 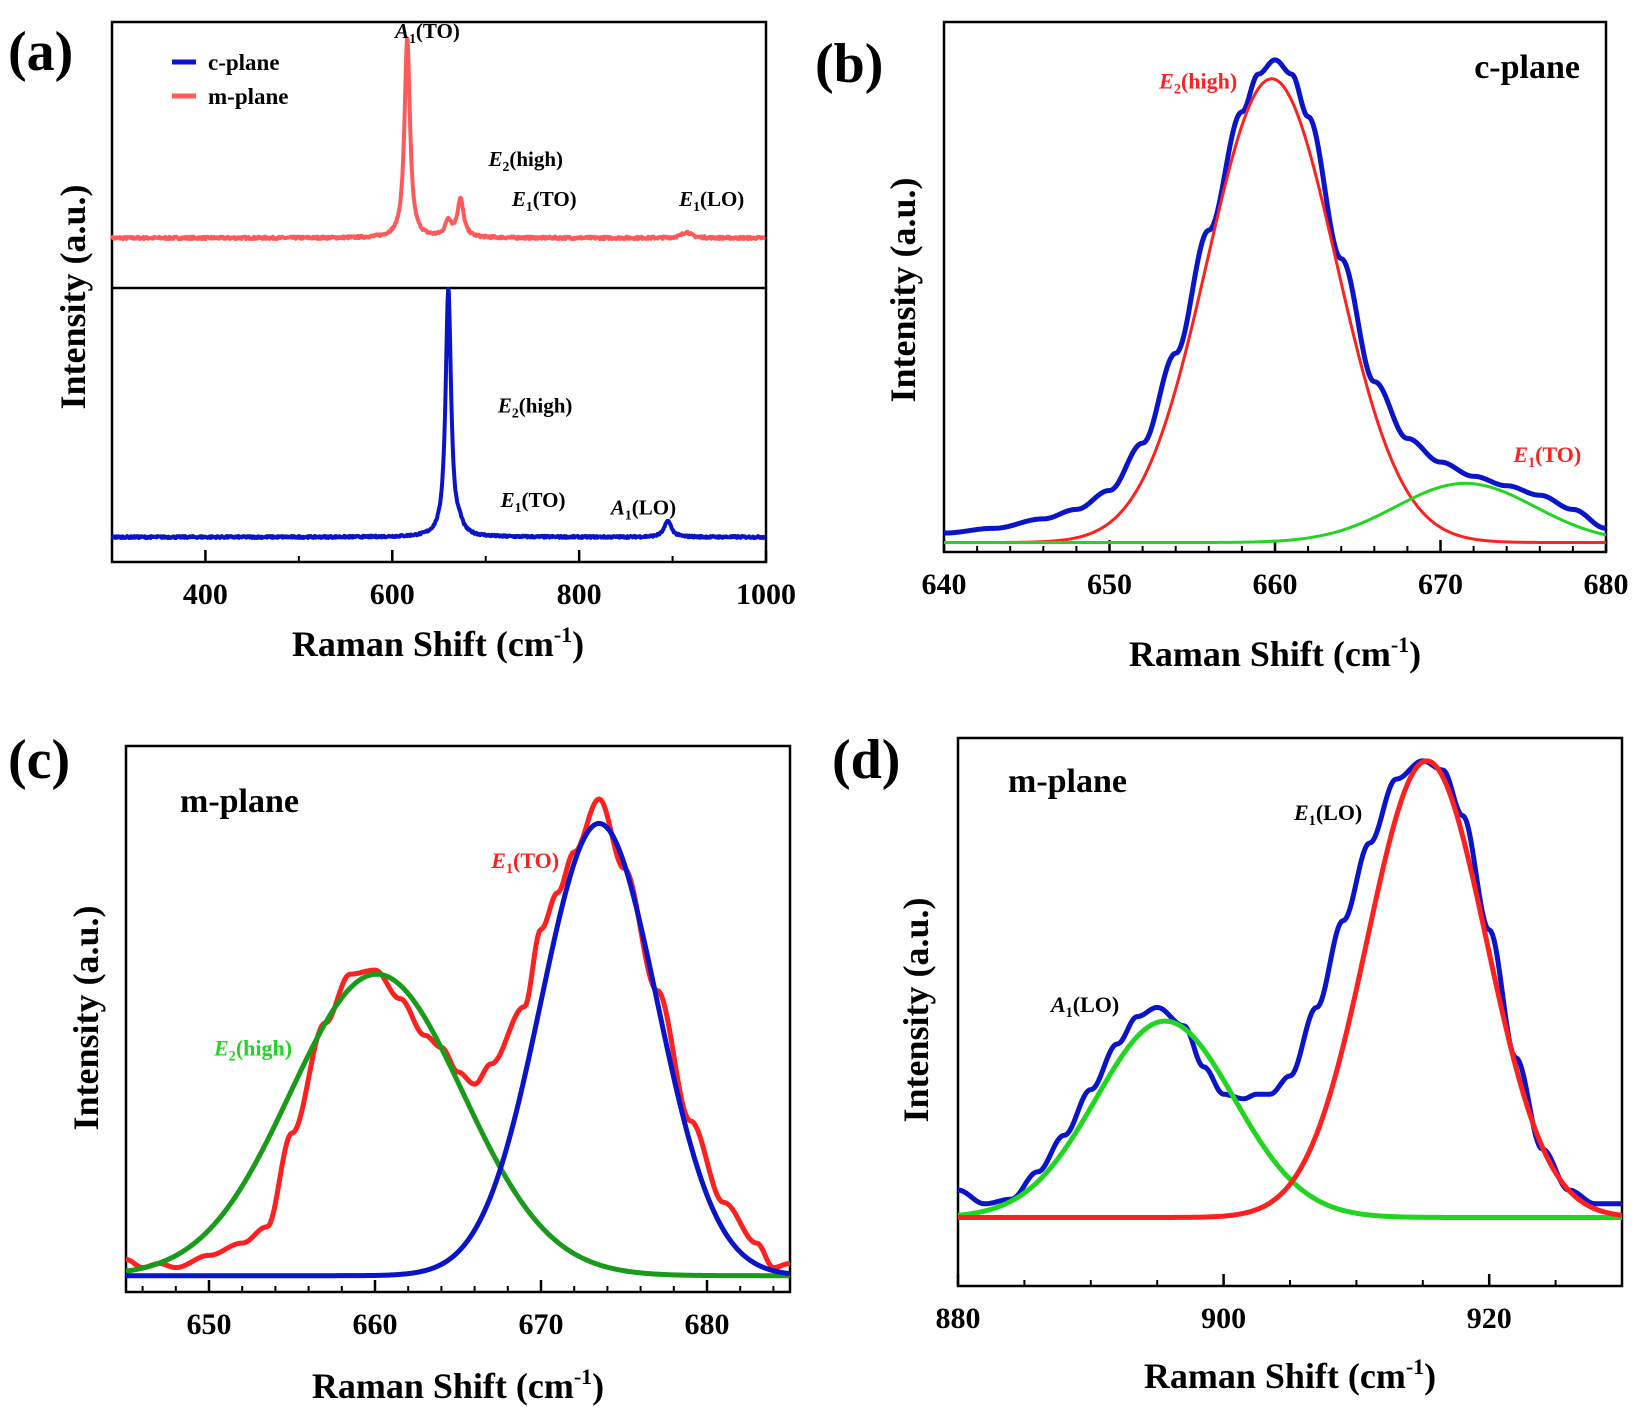 I want to click on panel-c-x-tick-label: 650, so click(x=209, y=1324).